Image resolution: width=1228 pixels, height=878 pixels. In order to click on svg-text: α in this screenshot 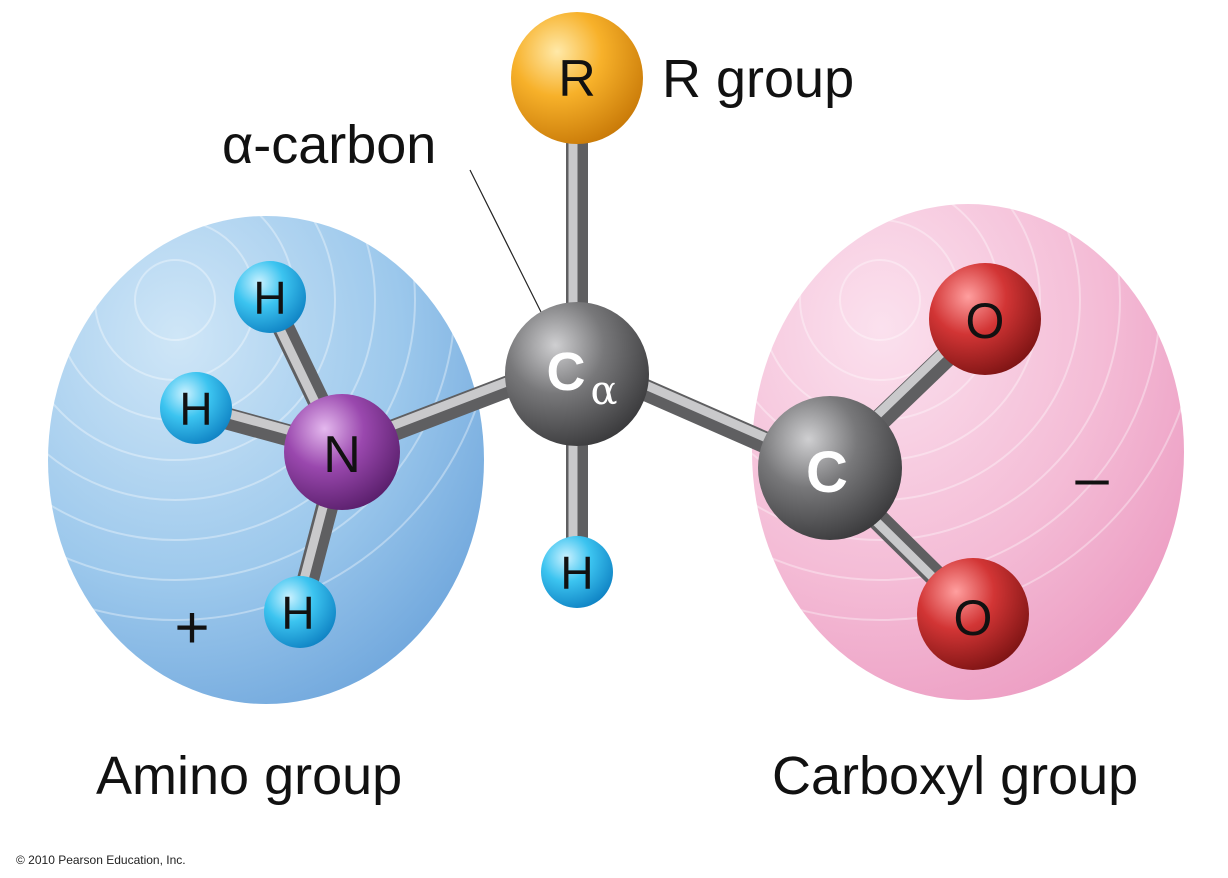, I will do `click(603, 391)`.